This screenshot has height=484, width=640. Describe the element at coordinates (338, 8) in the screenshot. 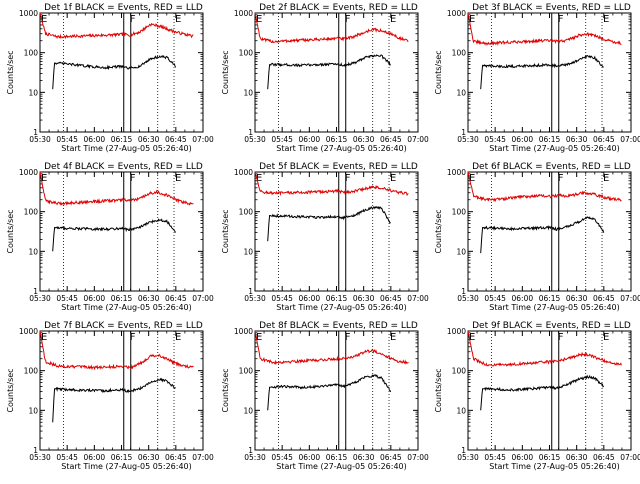

I see `panel-title: Det 2f BLACK = Events, RED = LLD` at that location.